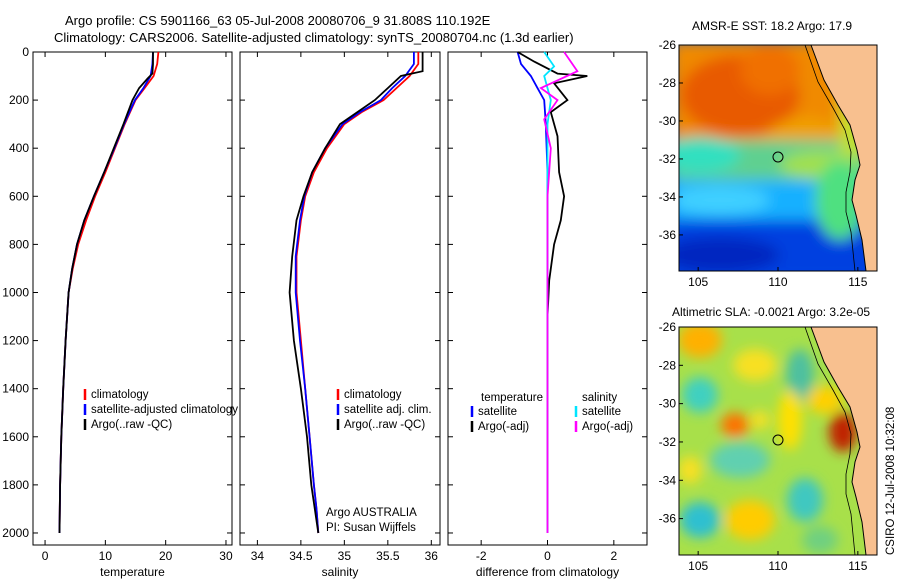 This screenshot has height=580, width=900. What do you see at coordinates (19, 196) in the screenshot?
I see `depth-tick-label: 600` at bounding box center [19, 196].